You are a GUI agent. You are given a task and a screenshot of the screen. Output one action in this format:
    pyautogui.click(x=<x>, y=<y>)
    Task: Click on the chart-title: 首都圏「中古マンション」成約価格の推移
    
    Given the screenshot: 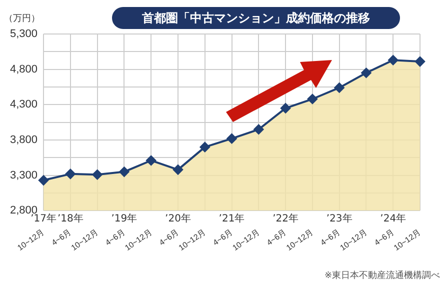 What is the action you would take?
    pyautogui.click(x=256, y=18)
    